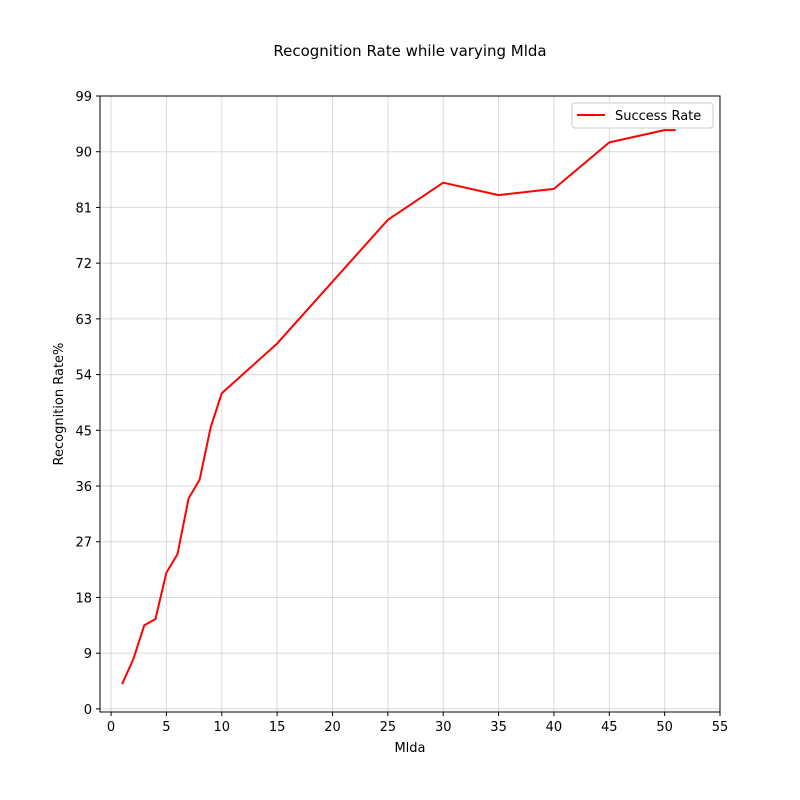  Describe the element at coordinates (83, 598) in the screenshot. I see `y-tick-label: 18` at that location.